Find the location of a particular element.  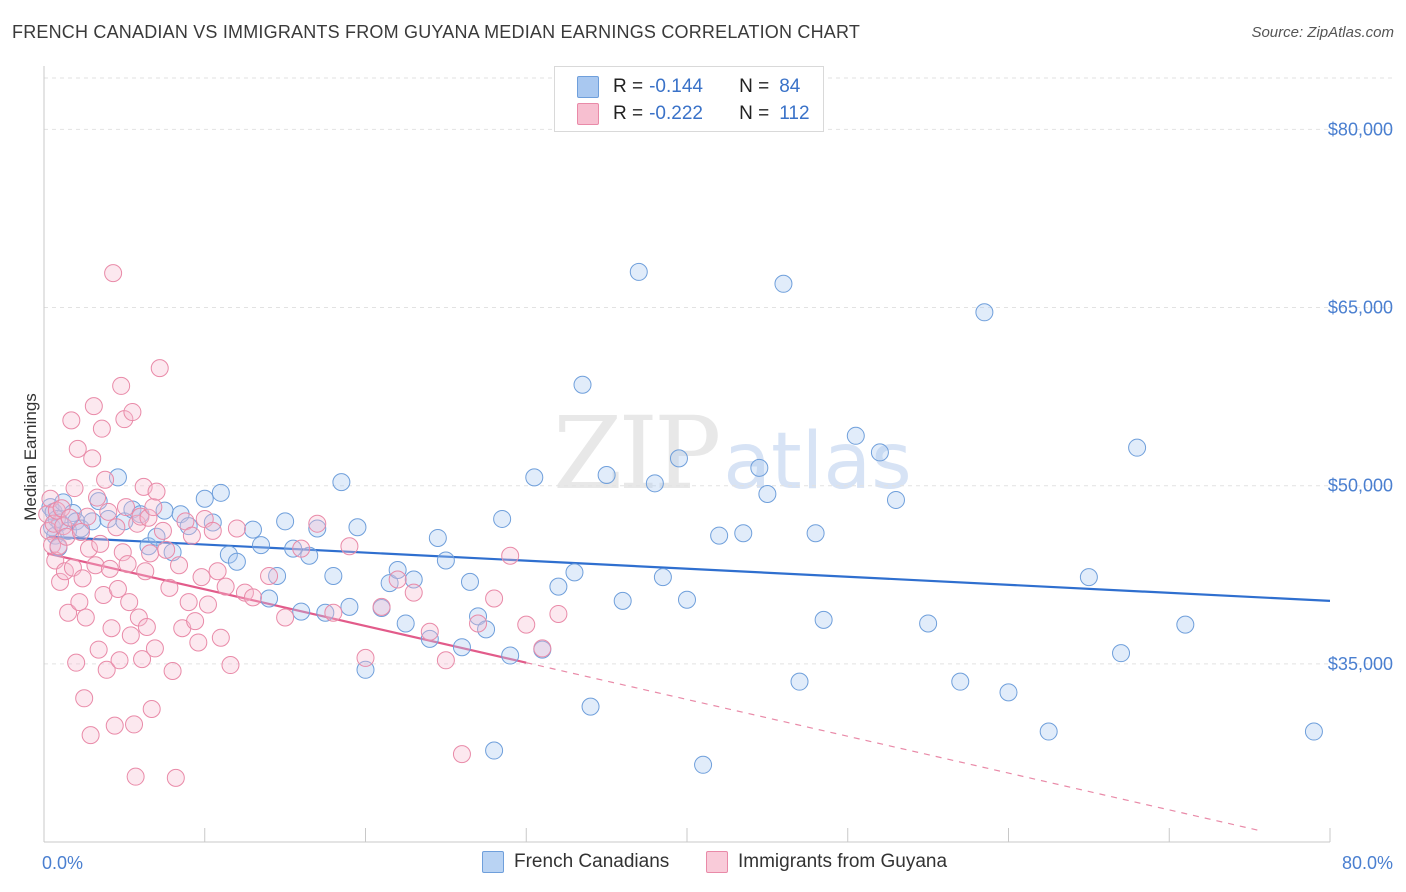

legend-row-guyana: R = -0.222 N = 112 is located at coordinates (693, 114).